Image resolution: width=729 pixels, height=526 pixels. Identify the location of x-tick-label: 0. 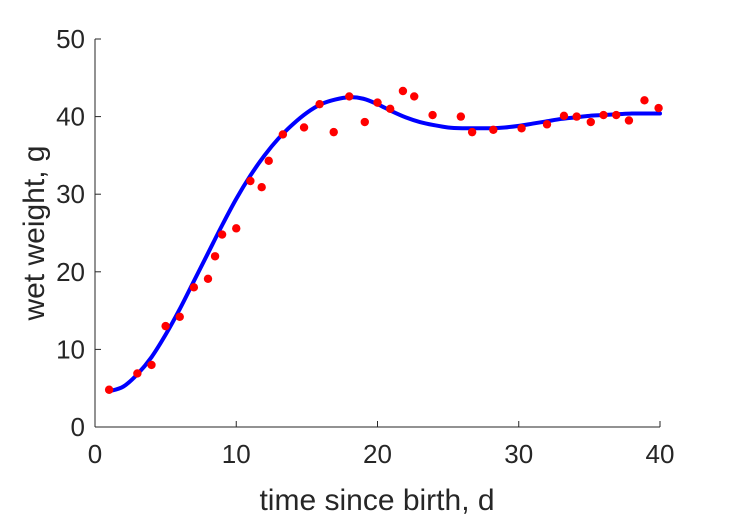
(95, 454).